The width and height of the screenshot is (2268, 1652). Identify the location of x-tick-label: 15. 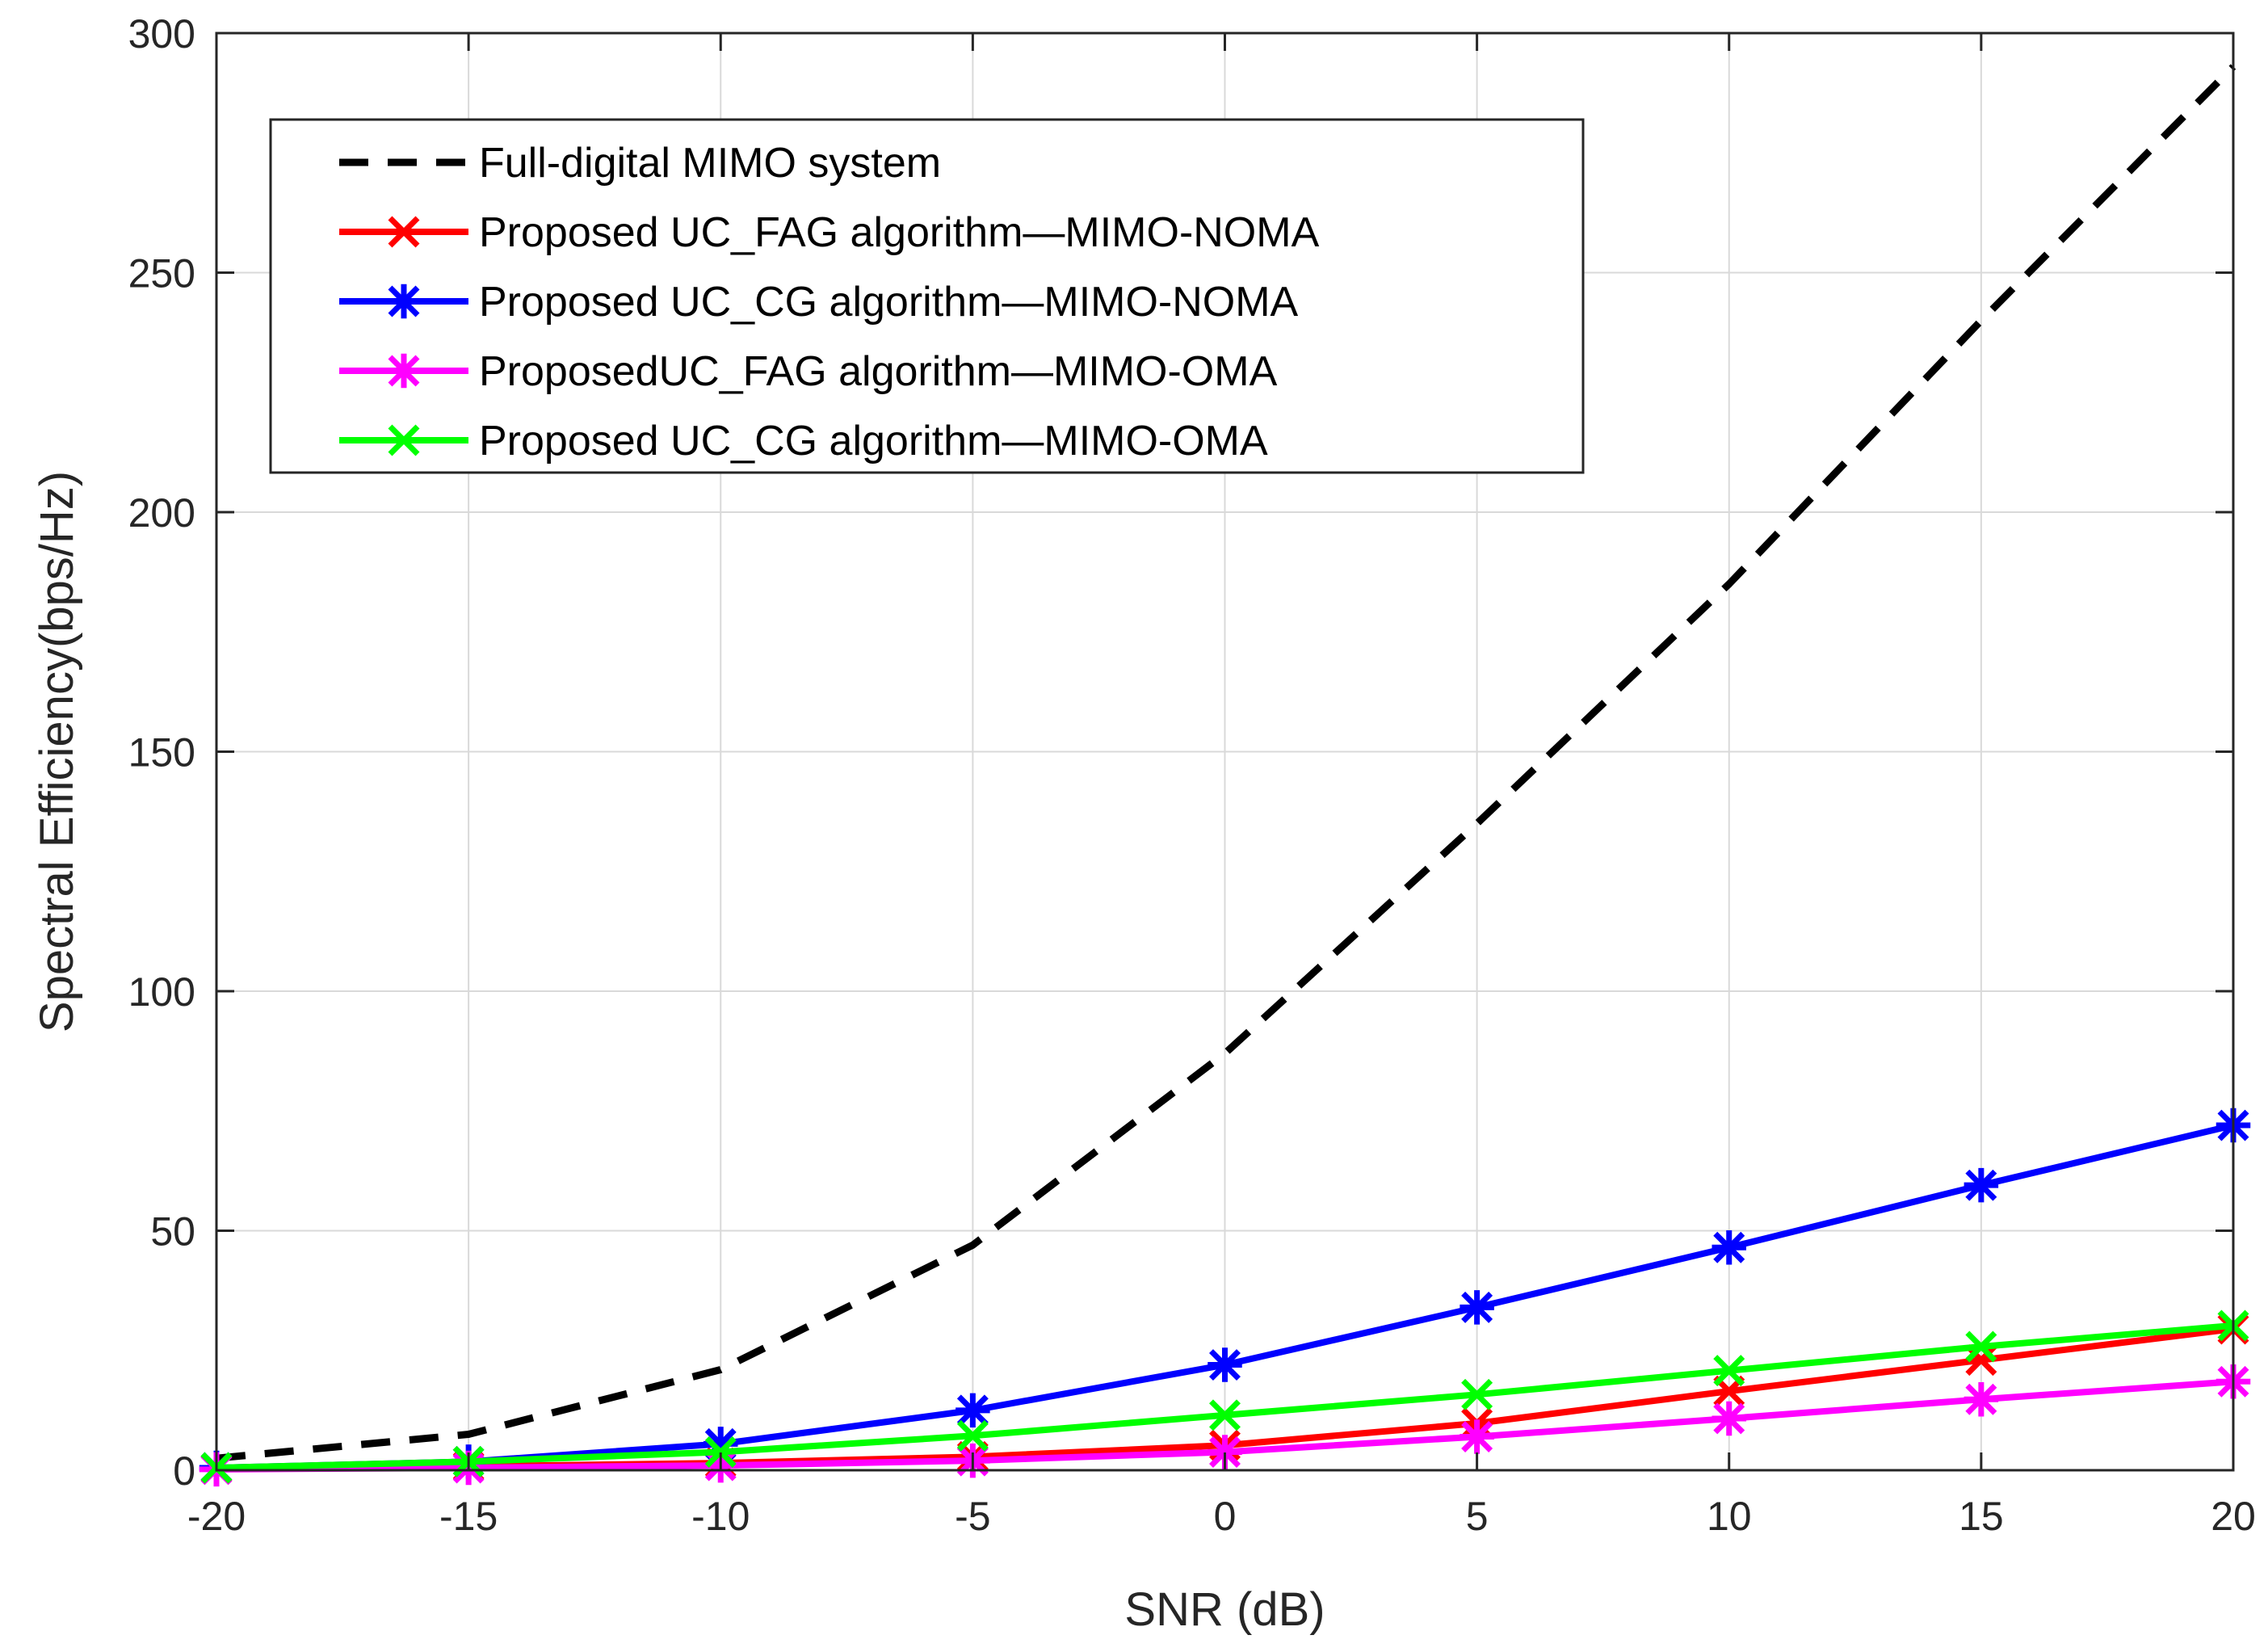
(1981, 1516).